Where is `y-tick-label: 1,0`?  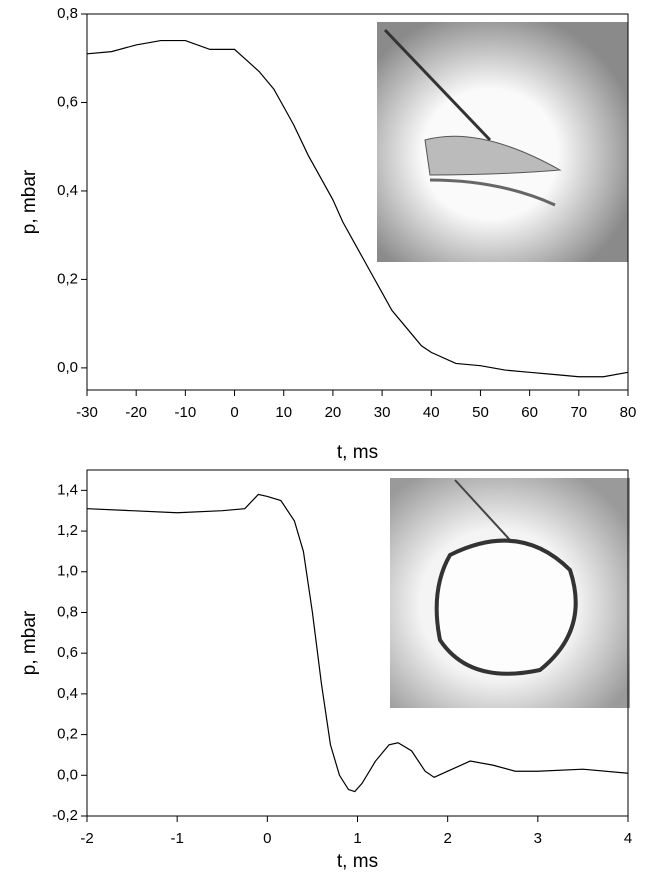
y-tick-label: 1,0 is located at coordinates (67, 571).